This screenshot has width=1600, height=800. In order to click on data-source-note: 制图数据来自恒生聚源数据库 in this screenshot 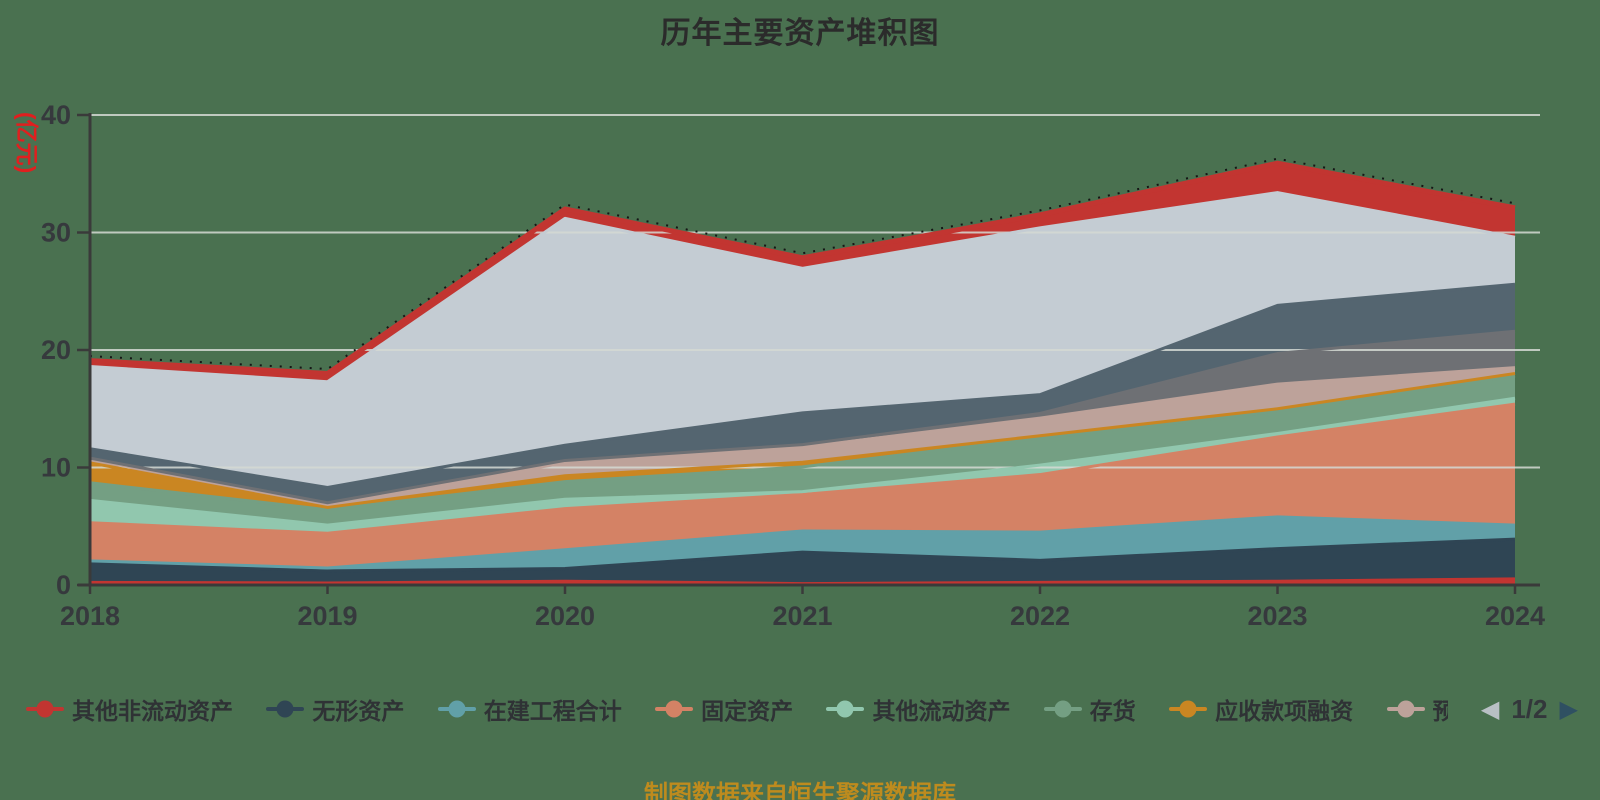, I will do `click(800, 790)`.